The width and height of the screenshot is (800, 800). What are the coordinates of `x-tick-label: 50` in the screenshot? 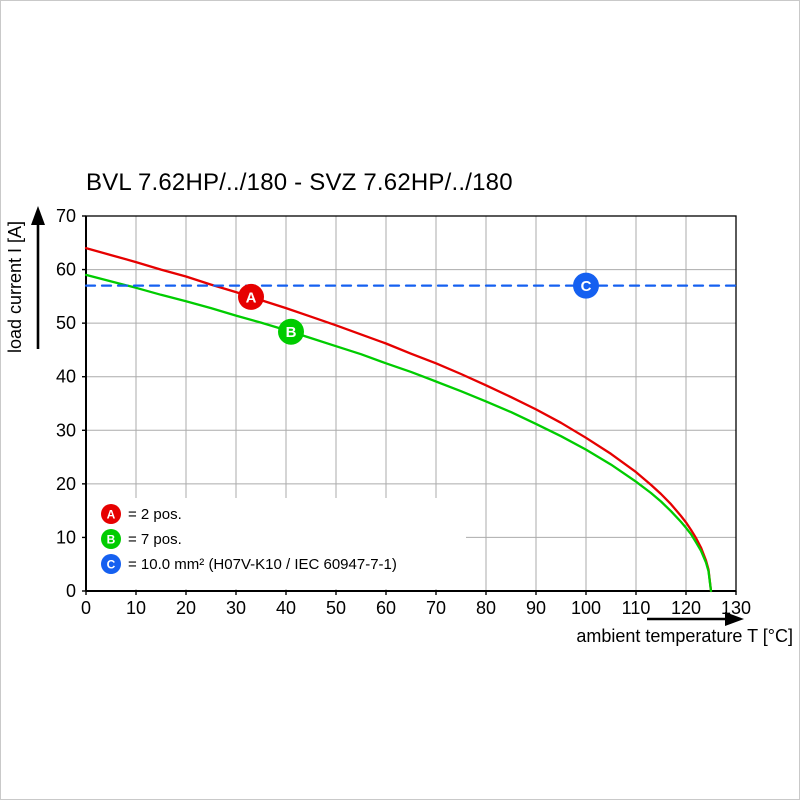 It's located at (336, 608).